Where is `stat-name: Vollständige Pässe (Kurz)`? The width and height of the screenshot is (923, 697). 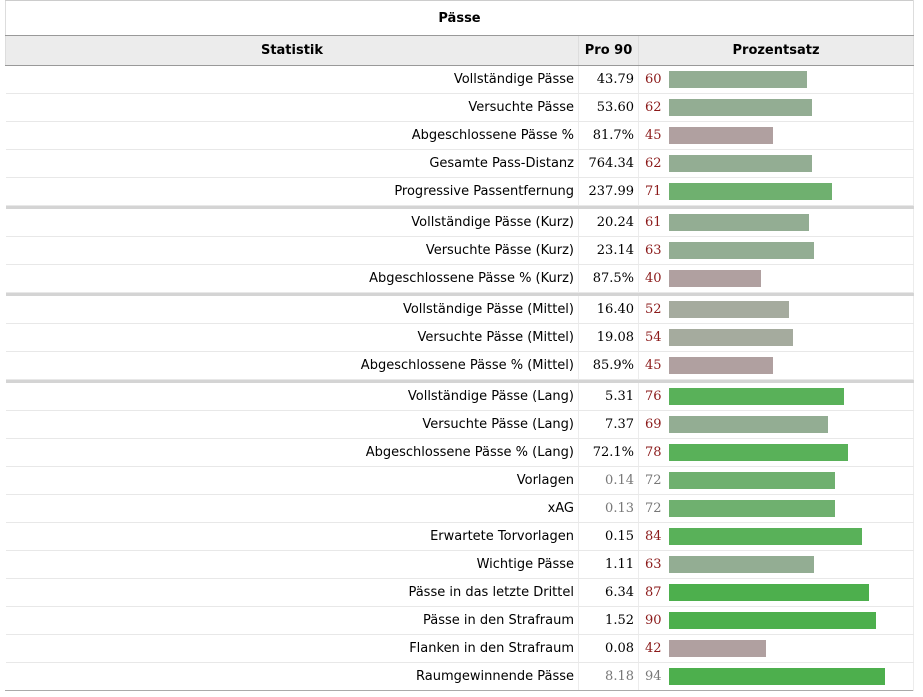
stat-name: Vollständige Pässe (Kurz) is located at coordinates (292, 223).